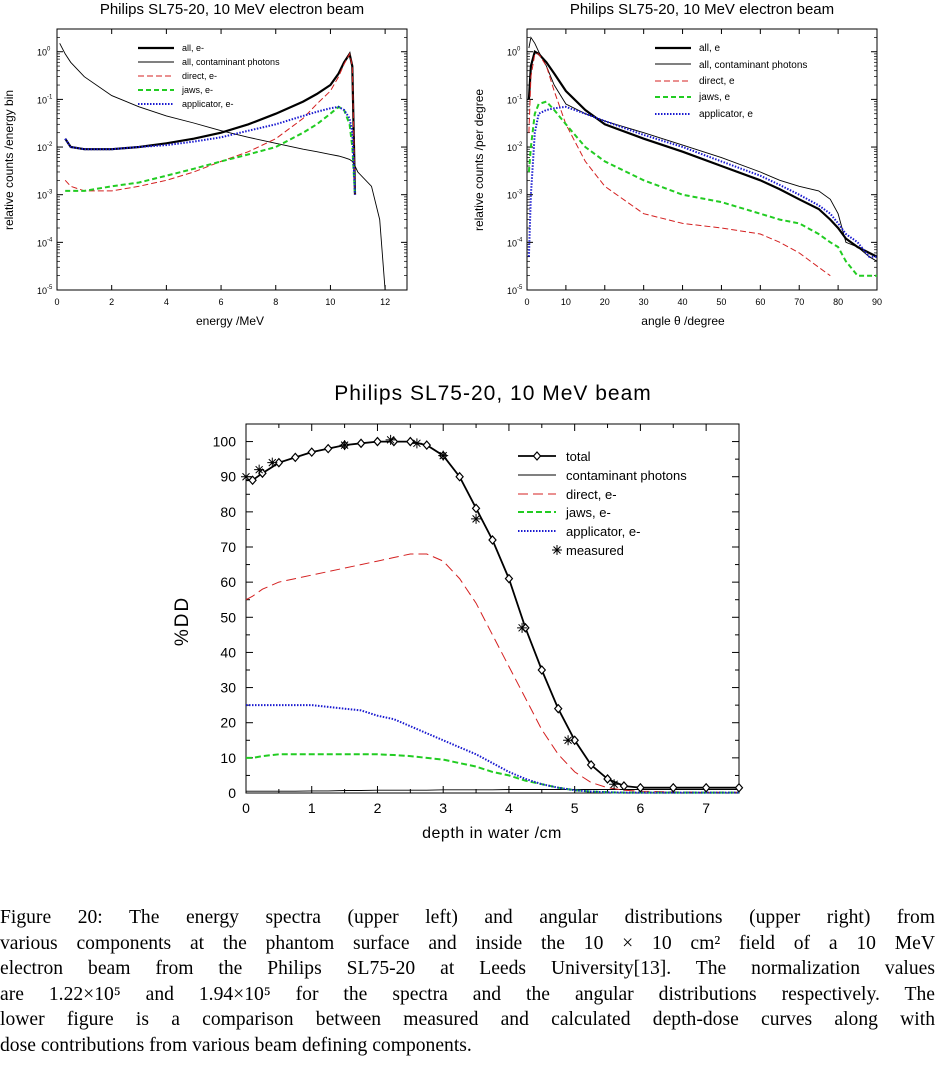  I want to click on angular-legend-label: applicator, e, so click(726, 114).